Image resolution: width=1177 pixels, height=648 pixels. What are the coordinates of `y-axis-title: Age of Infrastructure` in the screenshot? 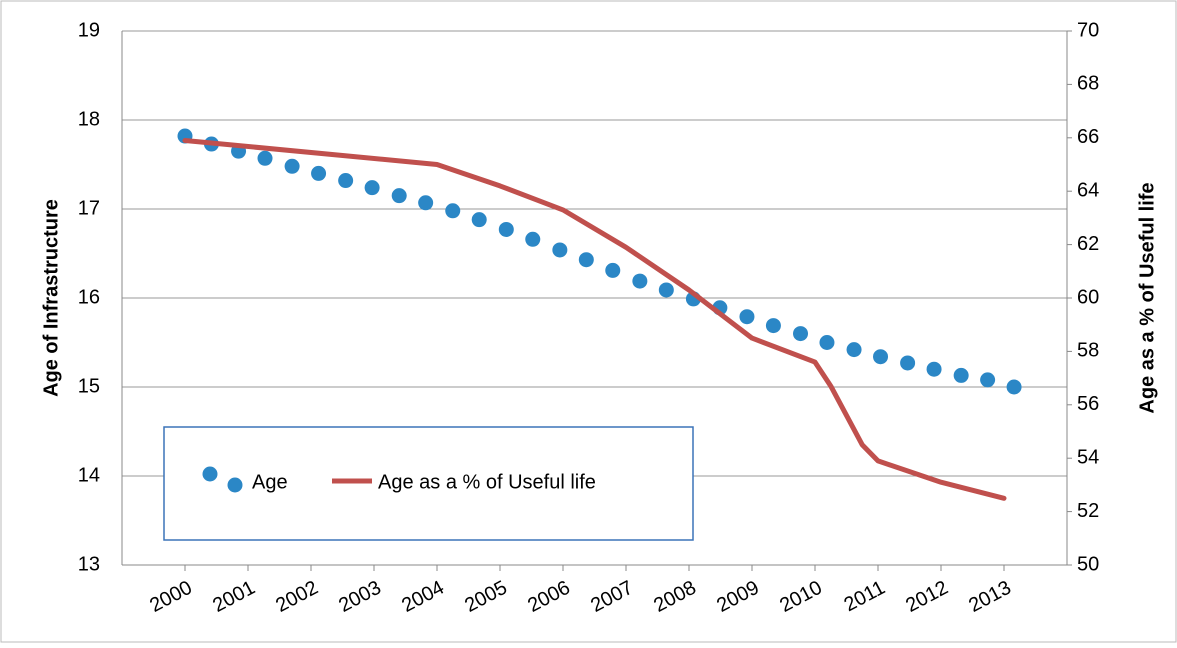 It's located at (51, 298).